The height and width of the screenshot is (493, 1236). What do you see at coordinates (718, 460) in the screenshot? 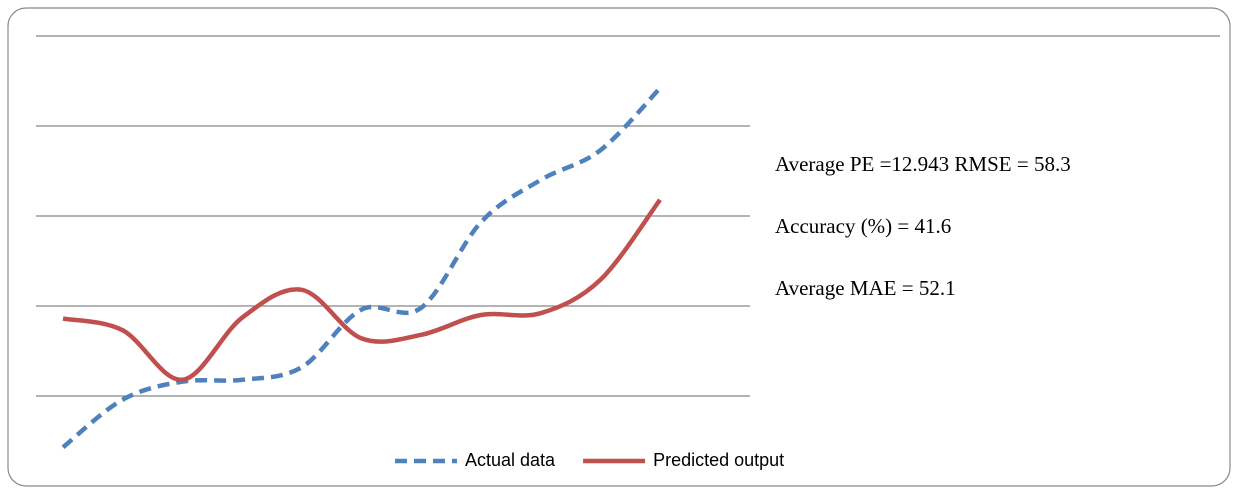
I see `legend-label: Predicted output` at bounding box center [718, 460].